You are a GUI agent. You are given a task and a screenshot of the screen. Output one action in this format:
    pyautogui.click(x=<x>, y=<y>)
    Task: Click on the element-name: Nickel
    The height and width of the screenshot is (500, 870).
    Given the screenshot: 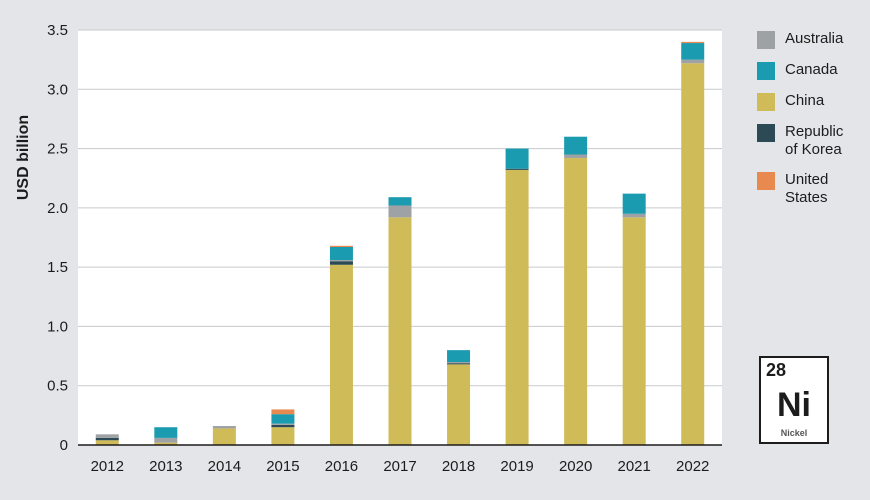 What is the action you would take?
    pyautogui.click(x=794, y=433)
    